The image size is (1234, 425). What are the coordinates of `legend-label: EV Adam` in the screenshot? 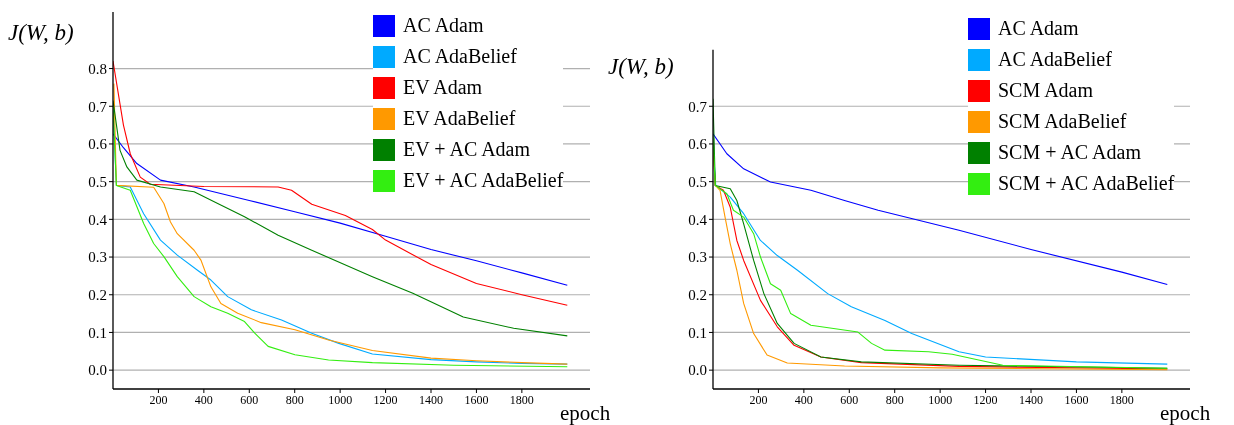 It's located at (443, 87).